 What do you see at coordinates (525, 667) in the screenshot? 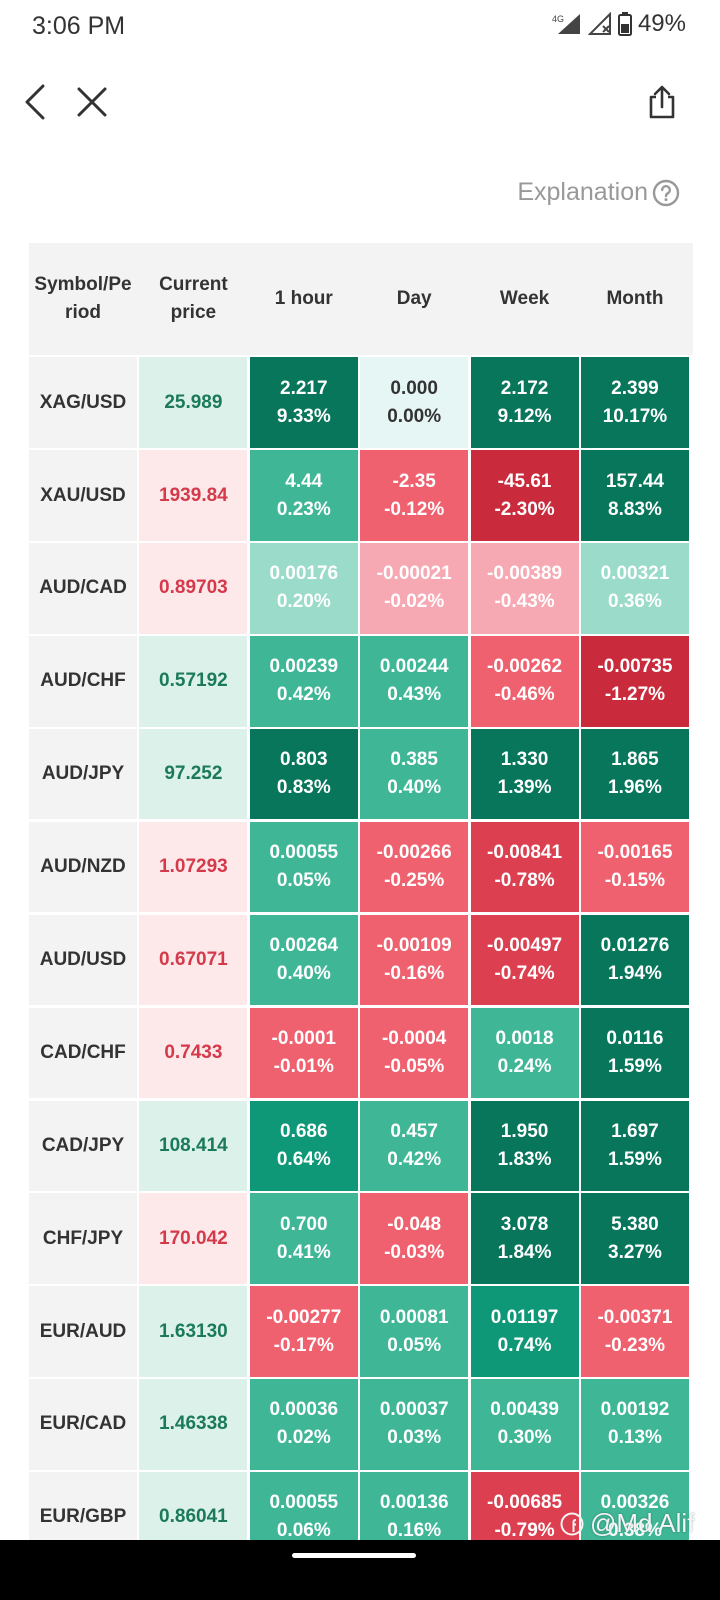
I see `change-value: -0.00262` at bounding box center [525, 667].